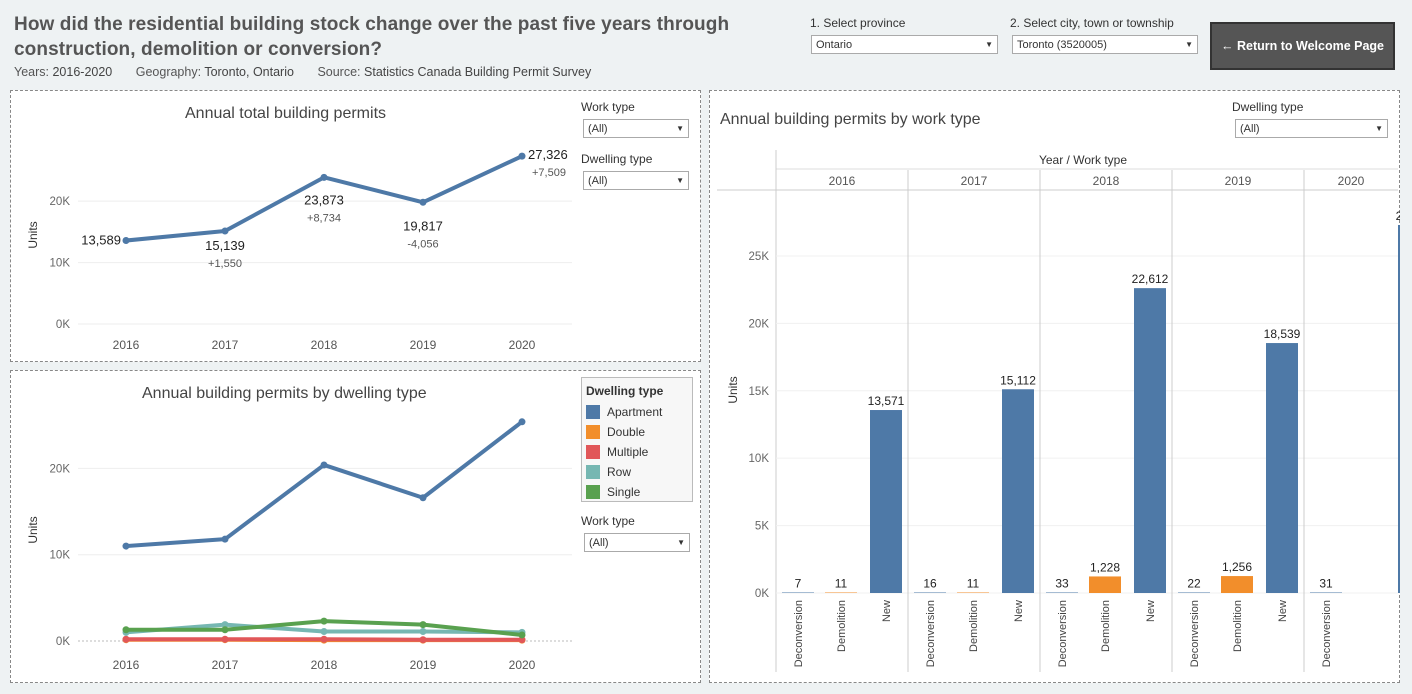  What do you see at coordinates (286, 113) in the screenshot?
I see `total-permits-title: Annual total building permits` at bounding box center [286, 113].